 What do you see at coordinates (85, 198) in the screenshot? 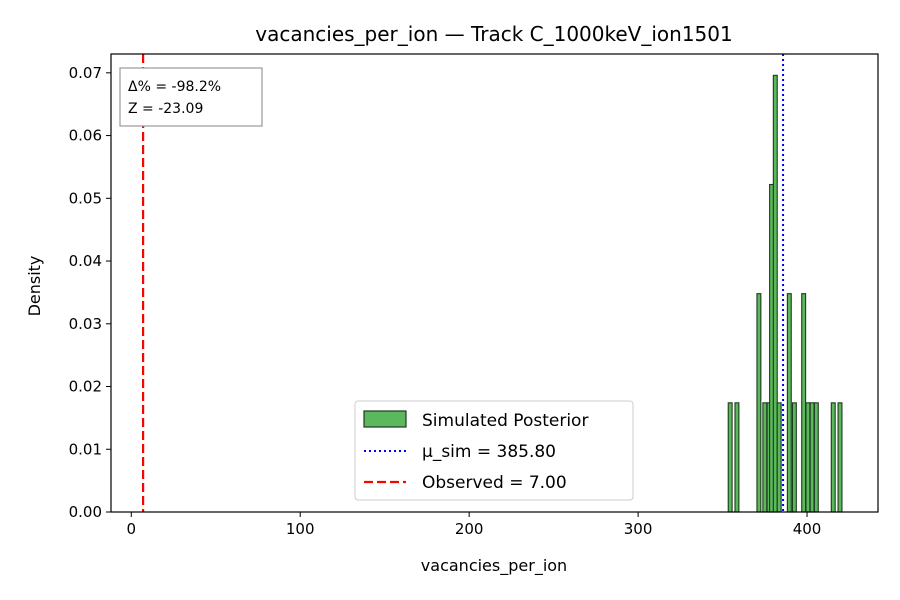
I see `y-tick-label: 0.05` at bounding box center [85, 198].